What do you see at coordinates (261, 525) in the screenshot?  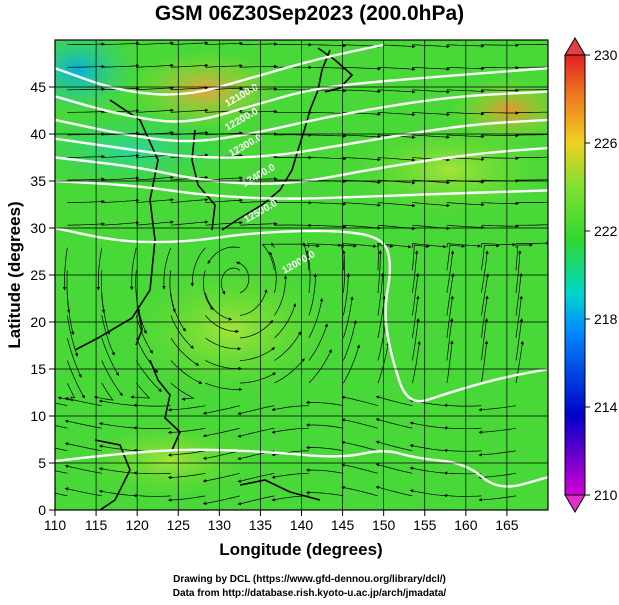 I see `x-tick-label: 135` at bounding box center [261, 525].